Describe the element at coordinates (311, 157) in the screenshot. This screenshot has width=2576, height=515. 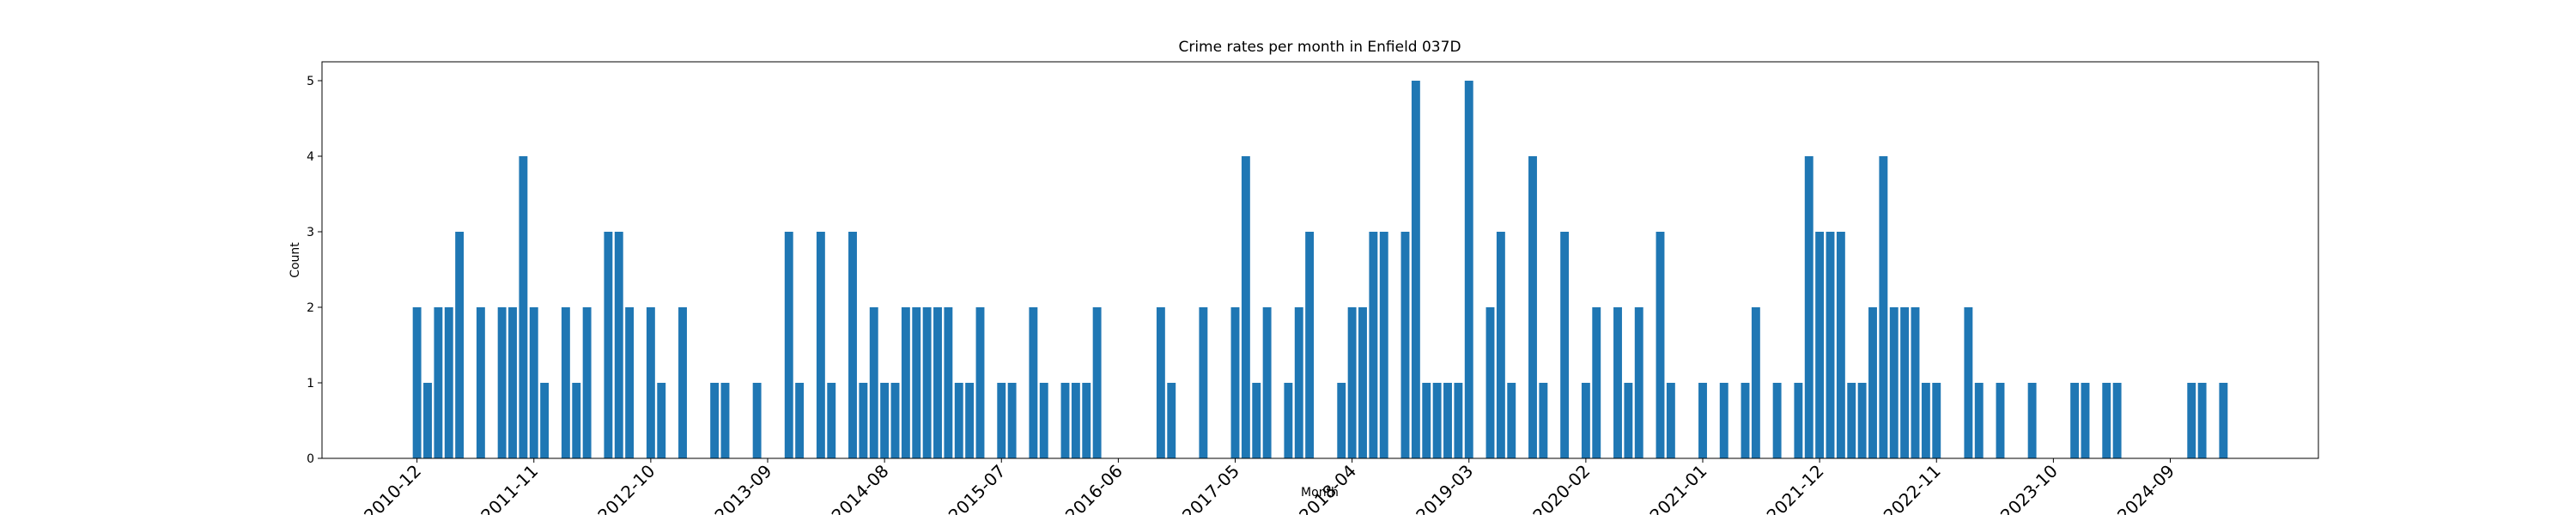
I see `y-tick-label: 4` at that location.